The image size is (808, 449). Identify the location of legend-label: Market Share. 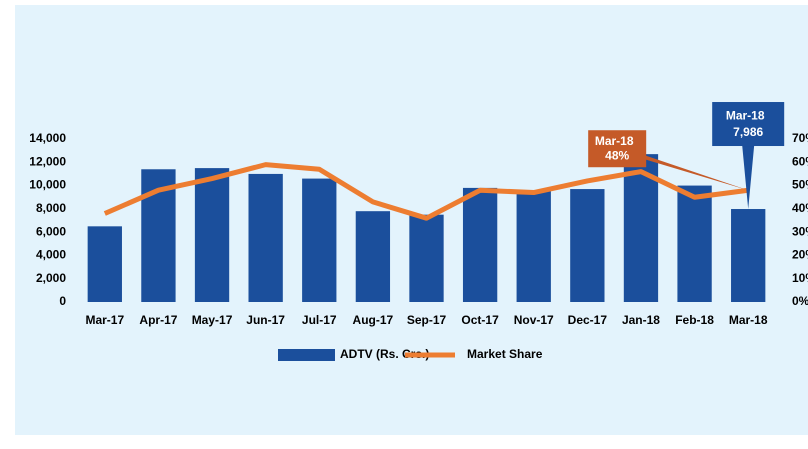
(505, 354).